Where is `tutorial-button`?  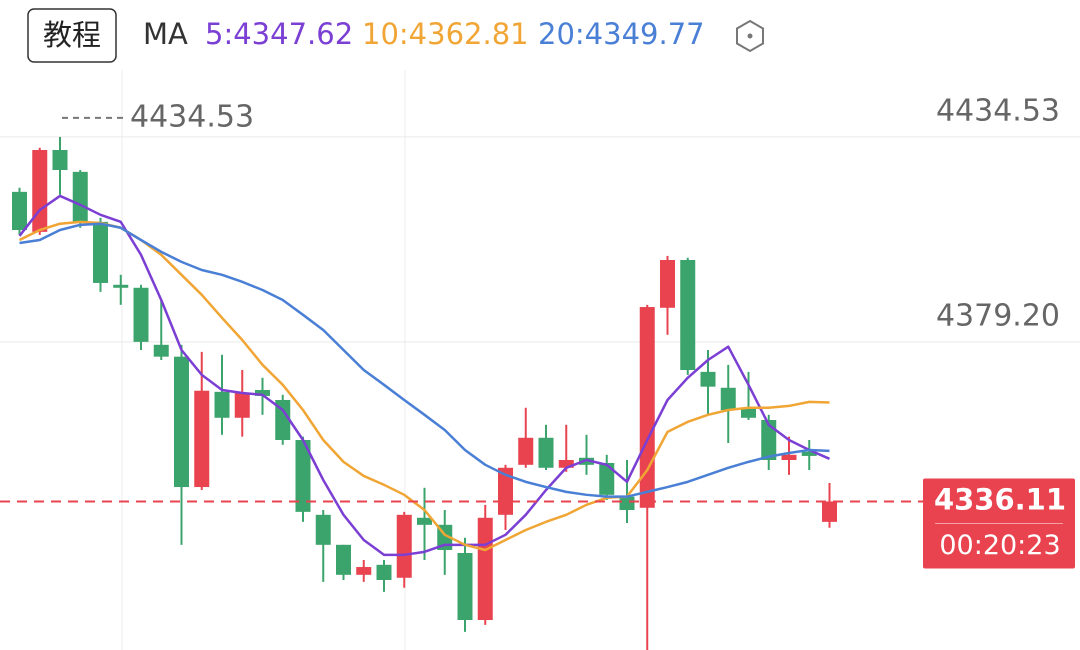
tutorial-button is located at coordinates (72, 35).